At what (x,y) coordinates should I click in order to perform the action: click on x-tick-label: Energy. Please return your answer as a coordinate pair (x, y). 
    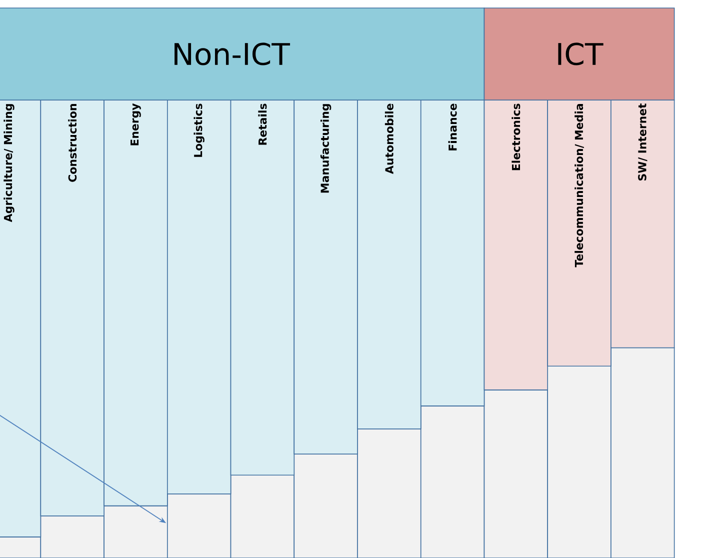
    Looking at the image, I should click on (135, 124).